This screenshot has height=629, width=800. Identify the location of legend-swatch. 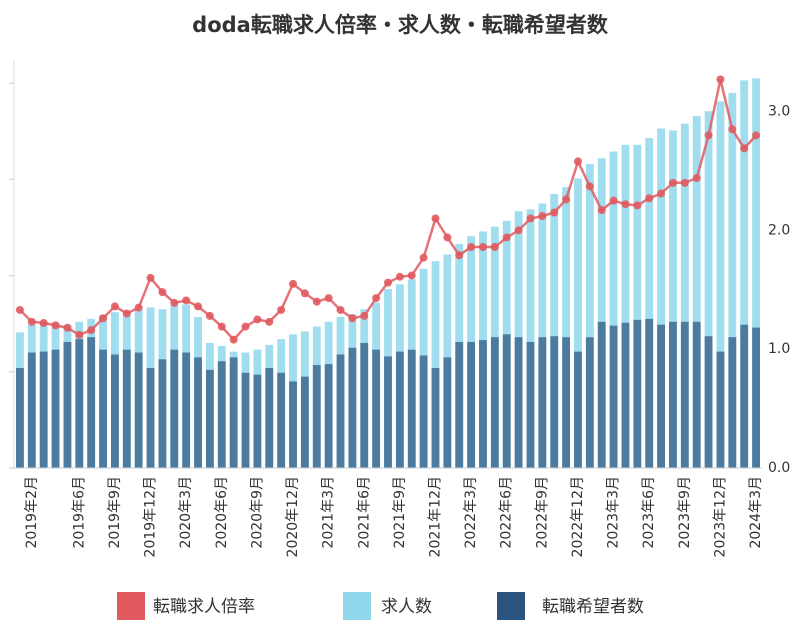
(357, 606).